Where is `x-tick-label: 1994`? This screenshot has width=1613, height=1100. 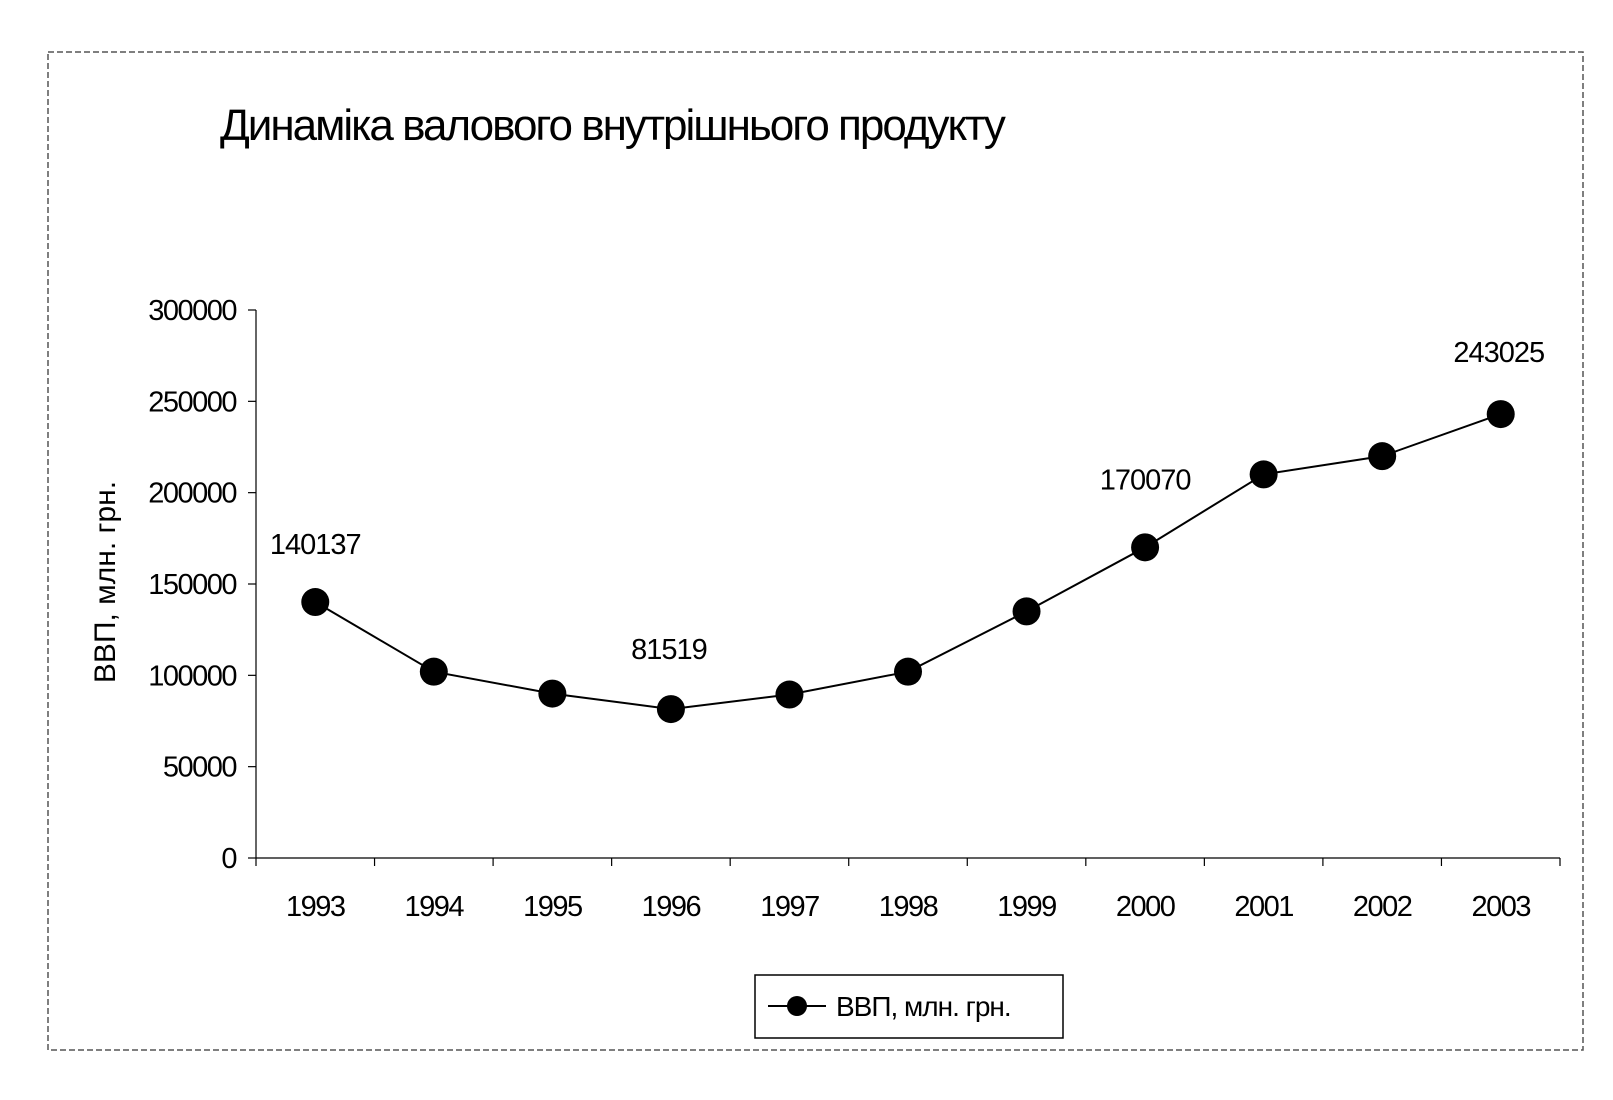 x-tick-label: 1994 is located at coordinates (435, 907).